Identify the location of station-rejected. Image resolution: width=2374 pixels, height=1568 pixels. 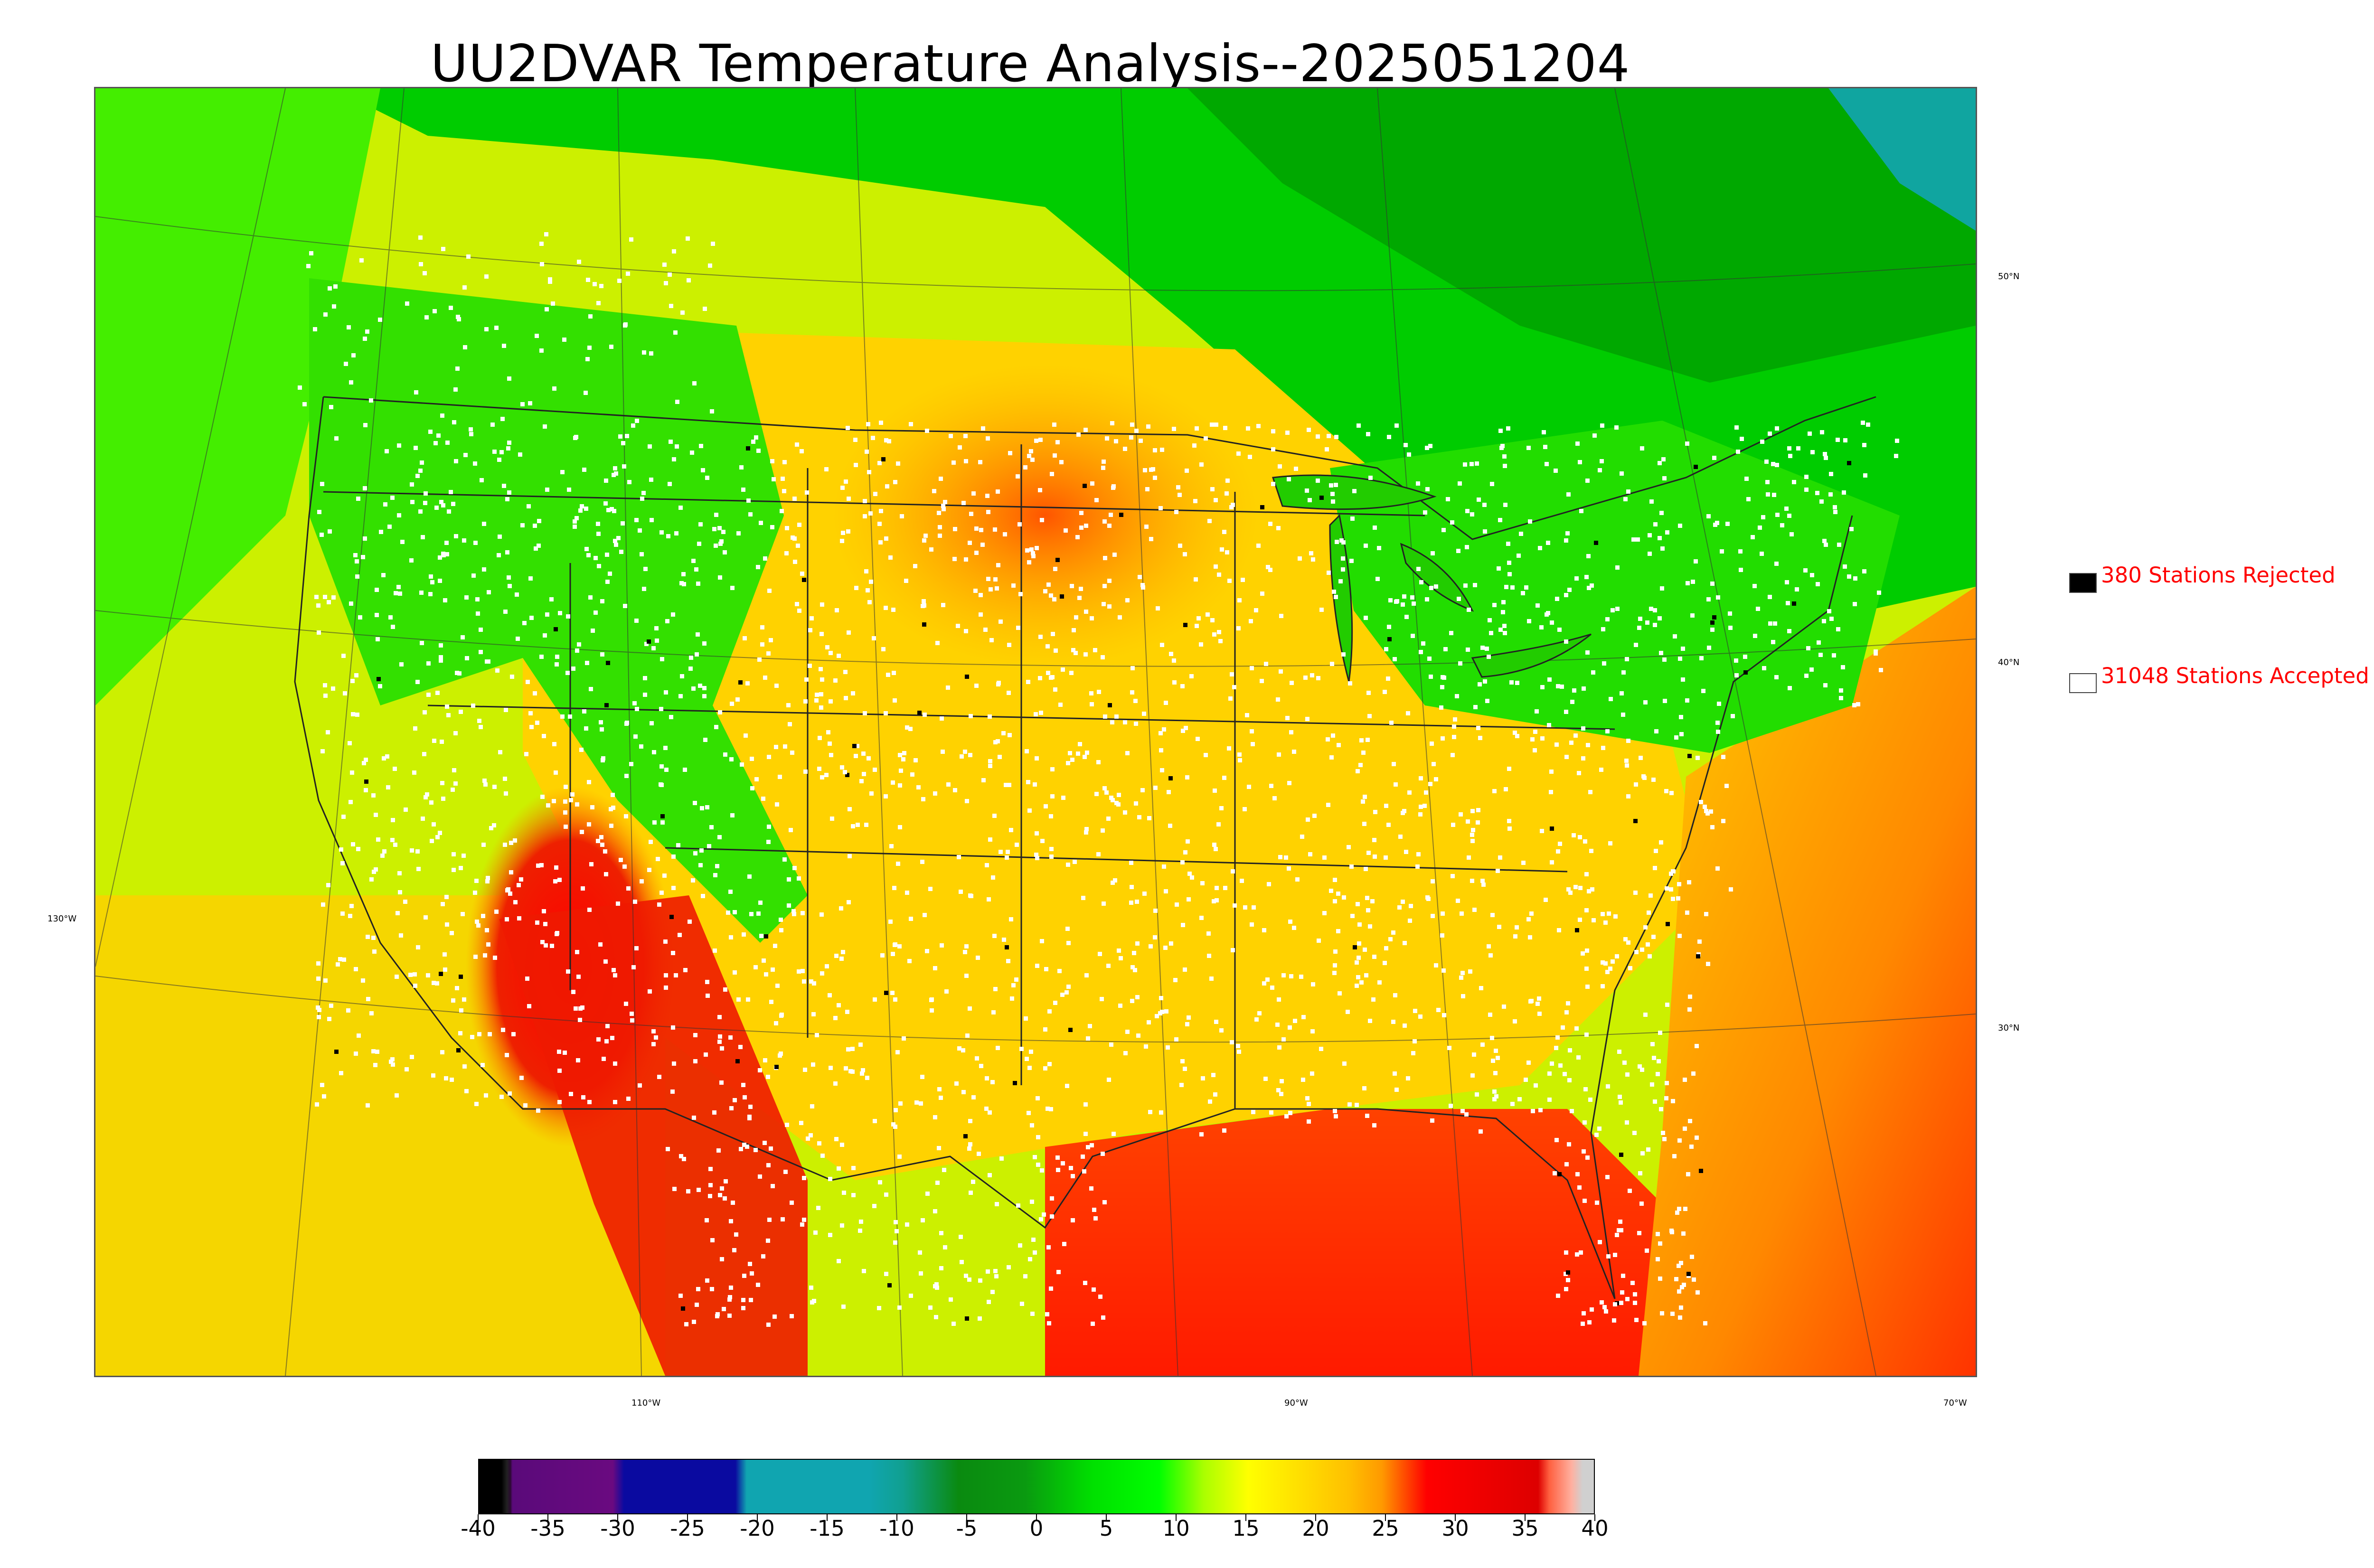
(1559, 1174).